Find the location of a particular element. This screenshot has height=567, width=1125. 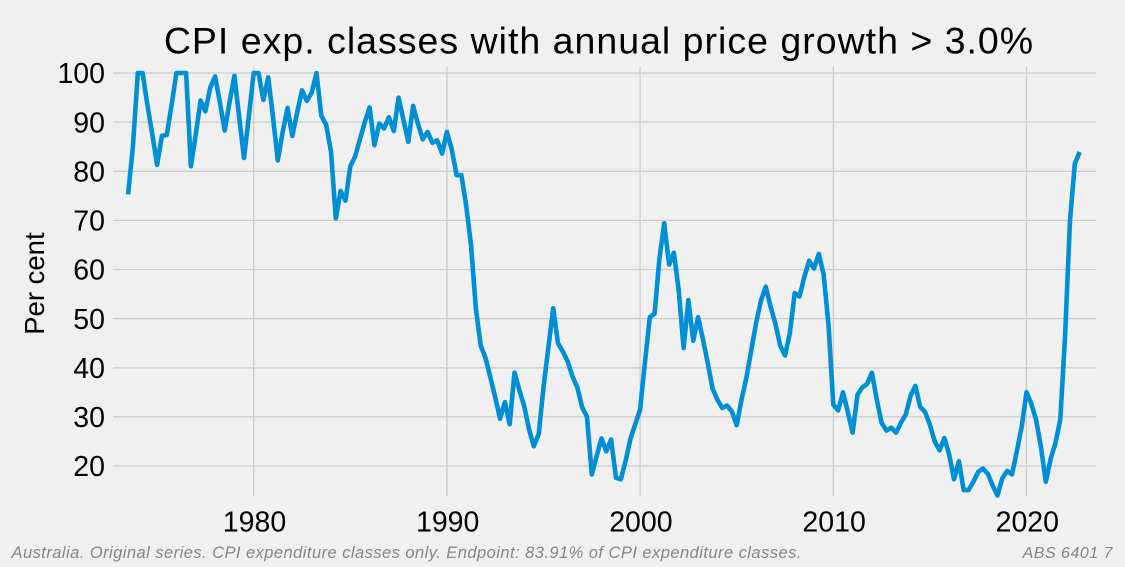

svg-text: 40 is located at coordinates (89, 369).